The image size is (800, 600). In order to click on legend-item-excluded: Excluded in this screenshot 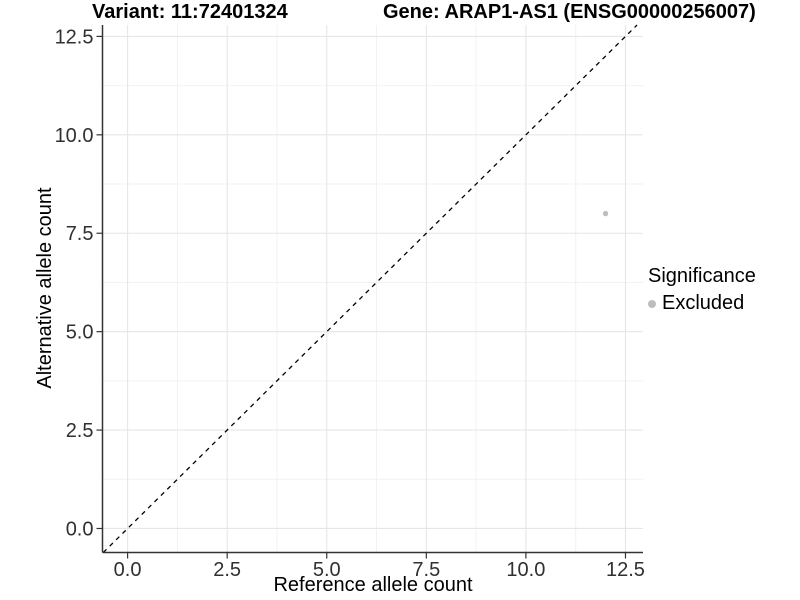, I will do `click(702, 303)`.